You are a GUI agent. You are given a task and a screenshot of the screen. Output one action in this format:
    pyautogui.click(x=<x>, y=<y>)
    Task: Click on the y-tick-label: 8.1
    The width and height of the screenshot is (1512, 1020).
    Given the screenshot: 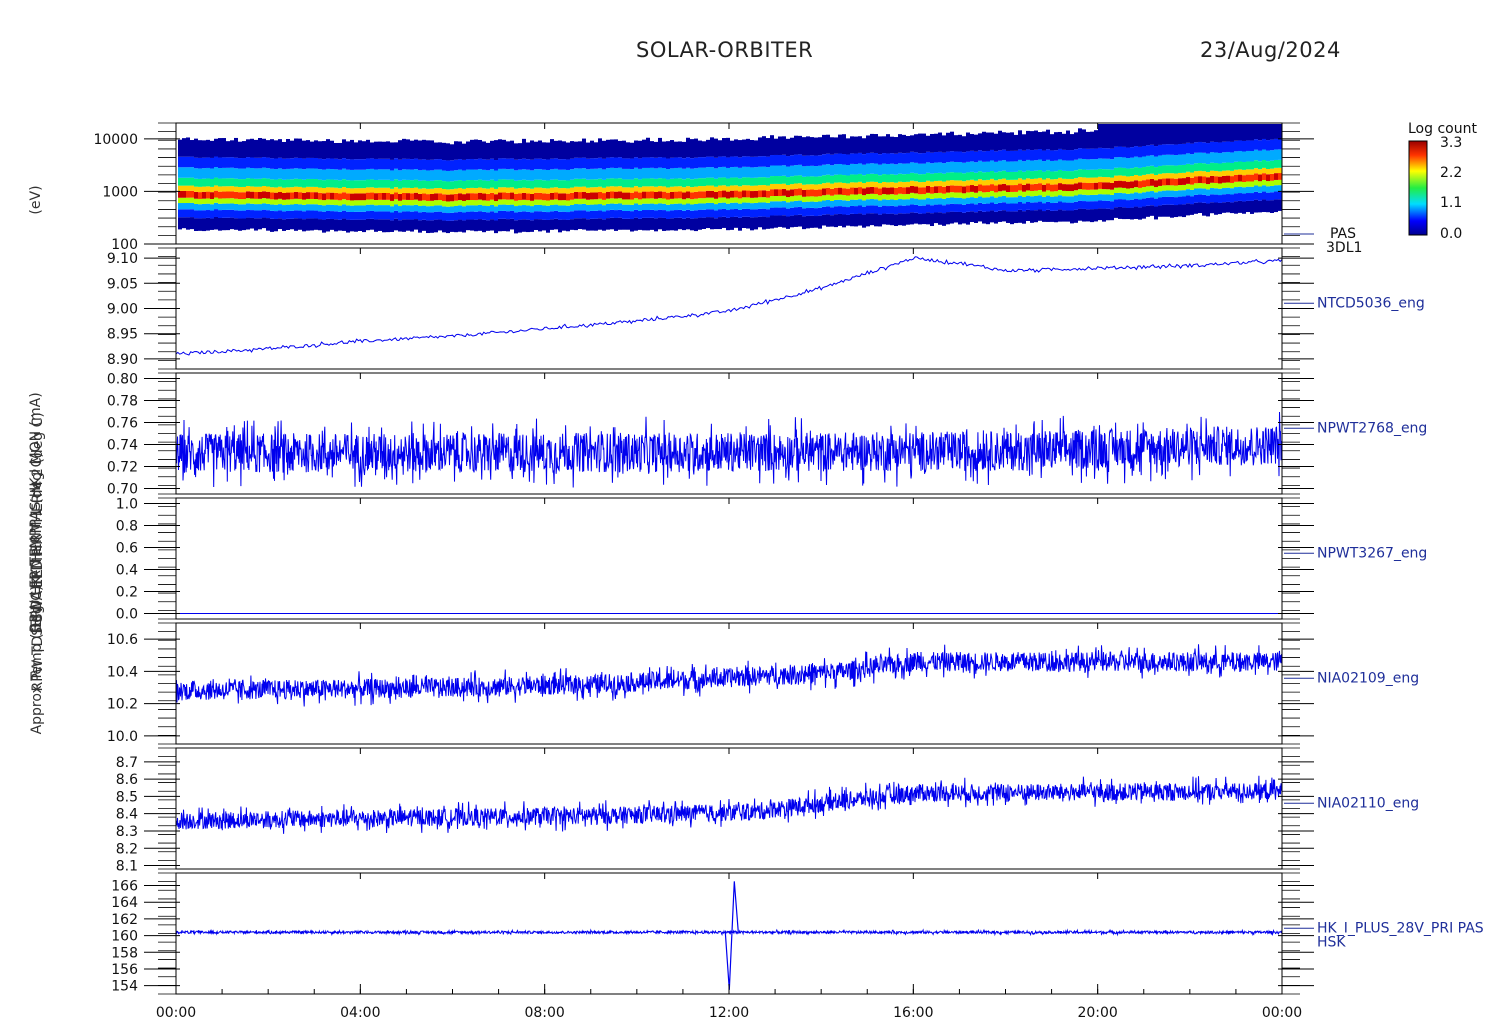 What is the action you would take?
    pyautogui.click(x=127, y=867)
    